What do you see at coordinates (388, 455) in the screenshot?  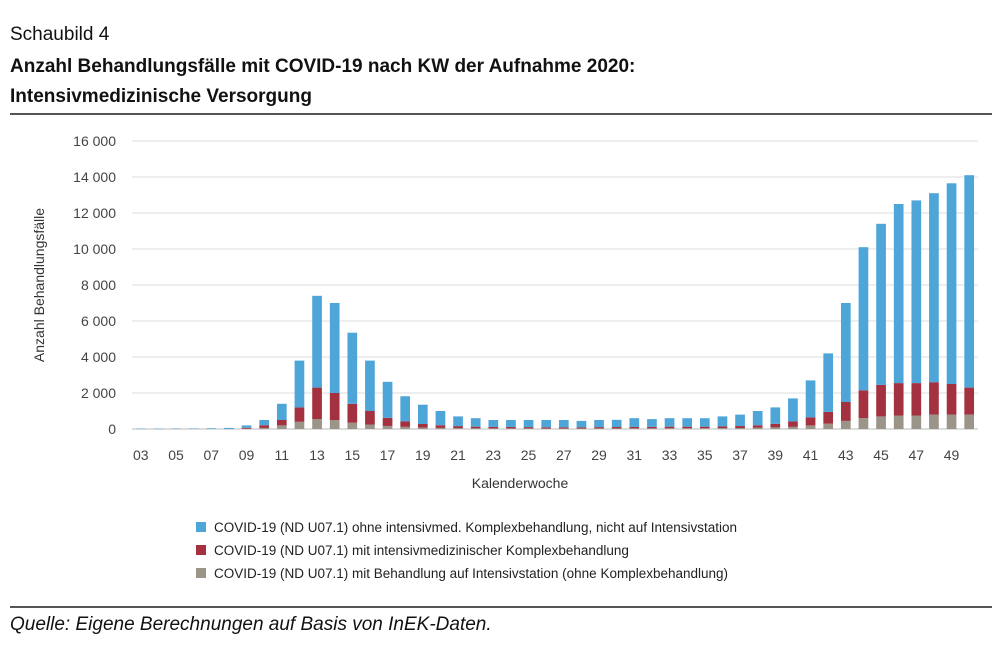 I see `x-tick-label: 17` at bounding box center [388, 455].